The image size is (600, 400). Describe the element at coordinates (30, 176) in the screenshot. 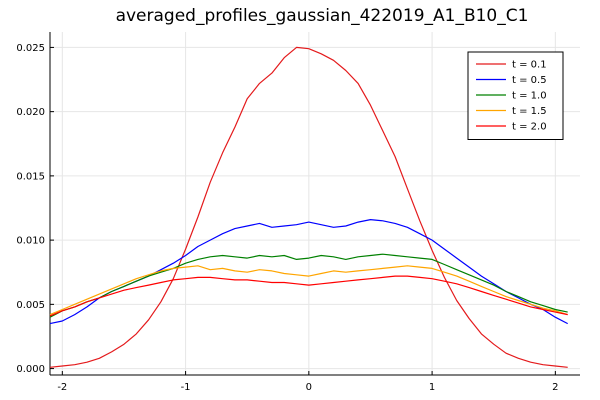

I see `y-tick-label: 0.015` at that location.